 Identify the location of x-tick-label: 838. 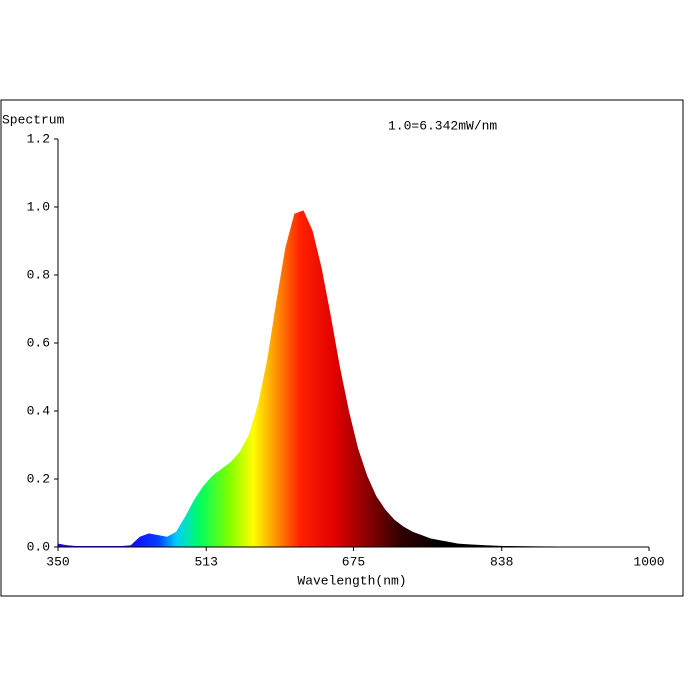
(501, 561).